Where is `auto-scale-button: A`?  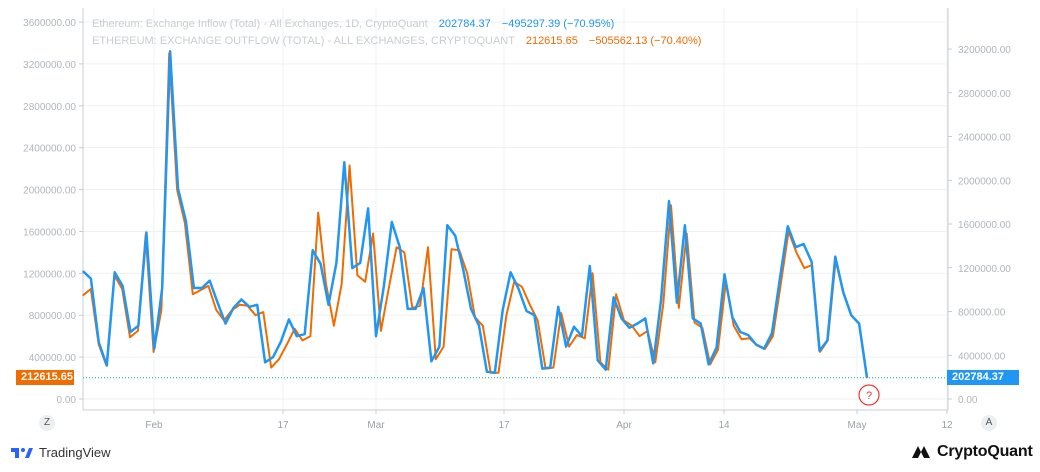 auto-scale-button: A is located at coordinates (989, 423).